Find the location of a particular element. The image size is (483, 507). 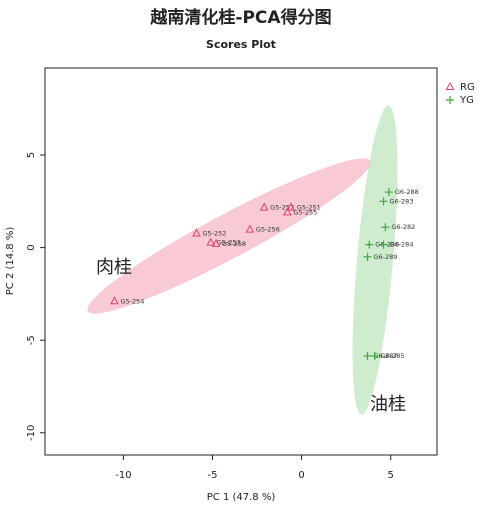

point-label: G5-256 is located at coordinates (268, 230).